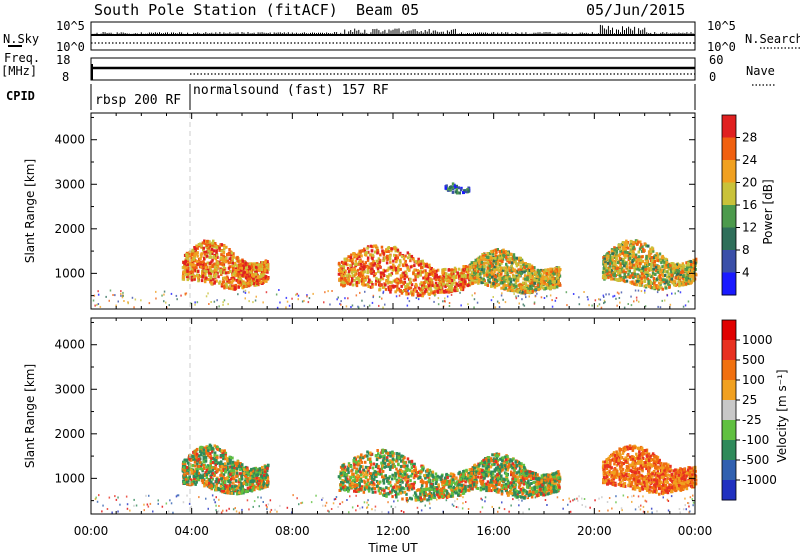  I want to click on cpid-label: CPID, so click(20, 96).